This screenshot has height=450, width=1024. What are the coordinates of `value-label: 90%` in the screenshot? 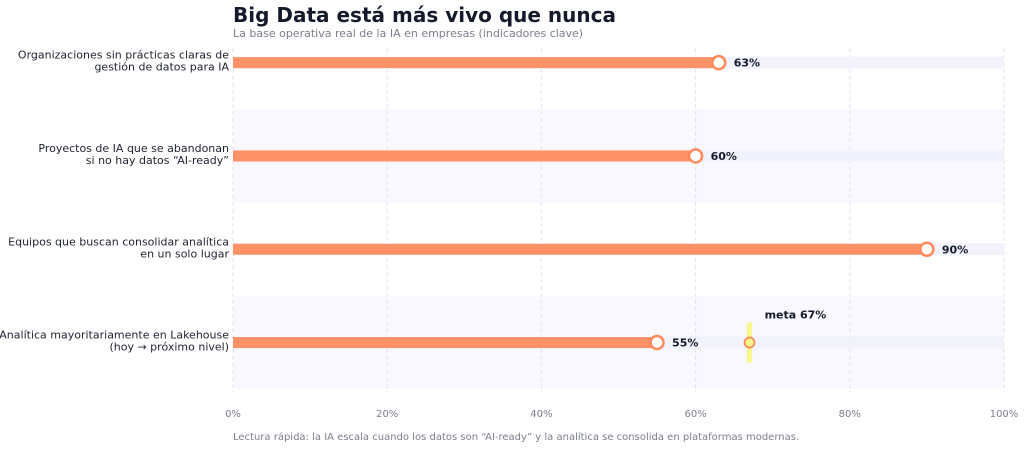 It's located at (955, 249).